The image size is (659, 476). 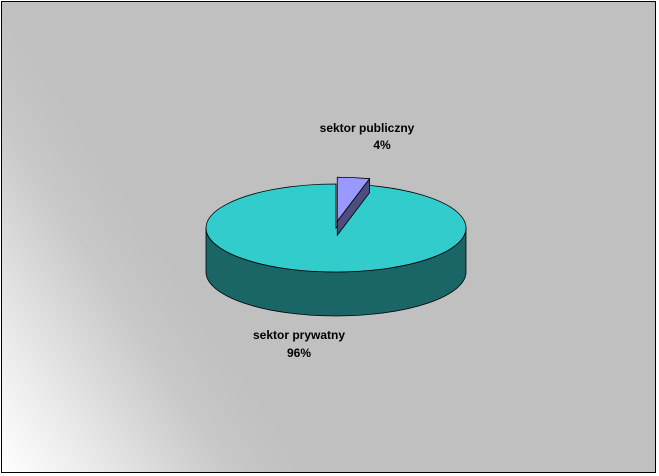 I want to click on value-sektor-prywatny: 96%, so click(x=299, y=353).